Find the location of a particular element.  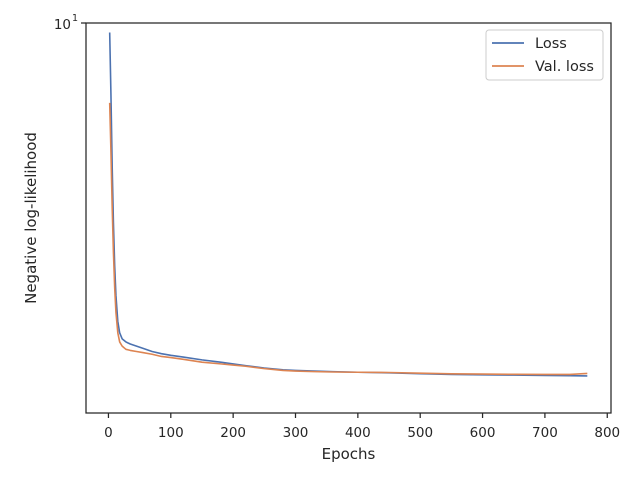

y-tick-label: 10 is located at coordinates (62, 25).